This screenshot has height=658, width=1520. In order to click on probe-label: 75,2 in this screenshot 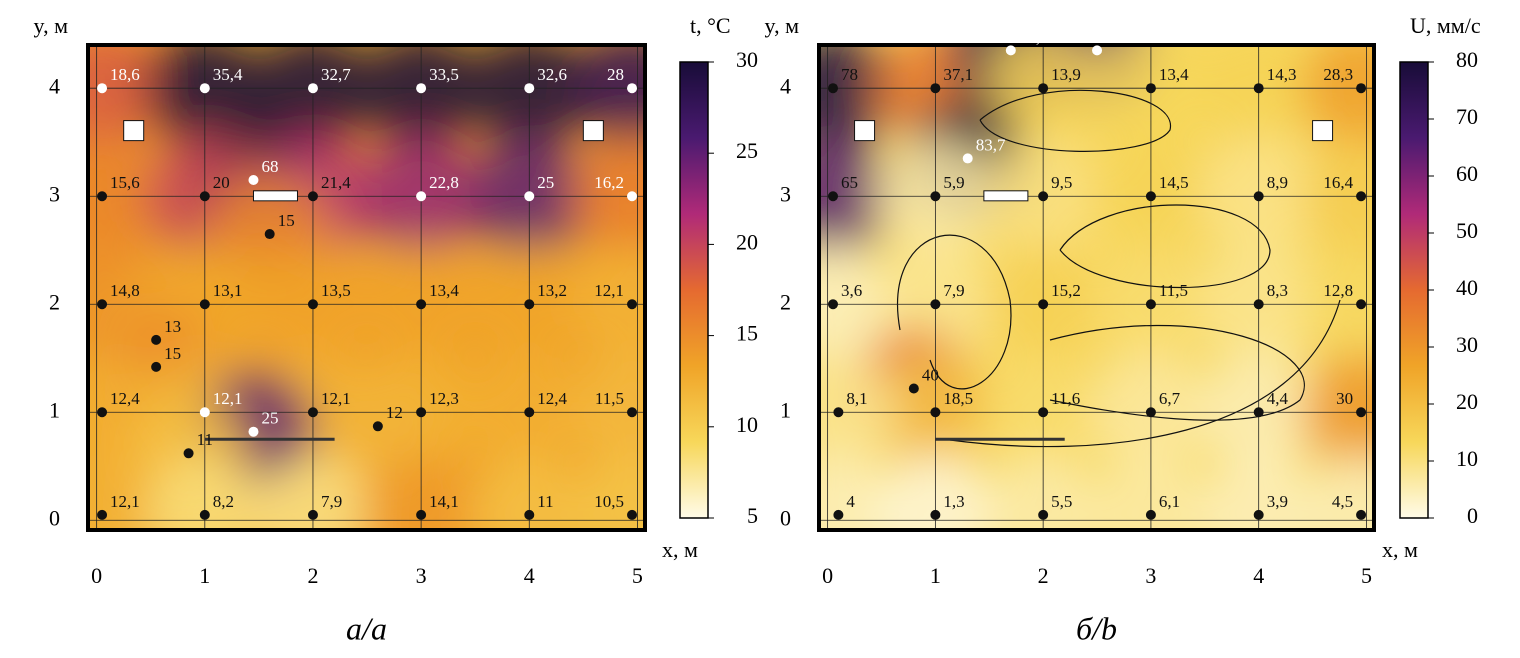, I will do `click(1034, 36)`.